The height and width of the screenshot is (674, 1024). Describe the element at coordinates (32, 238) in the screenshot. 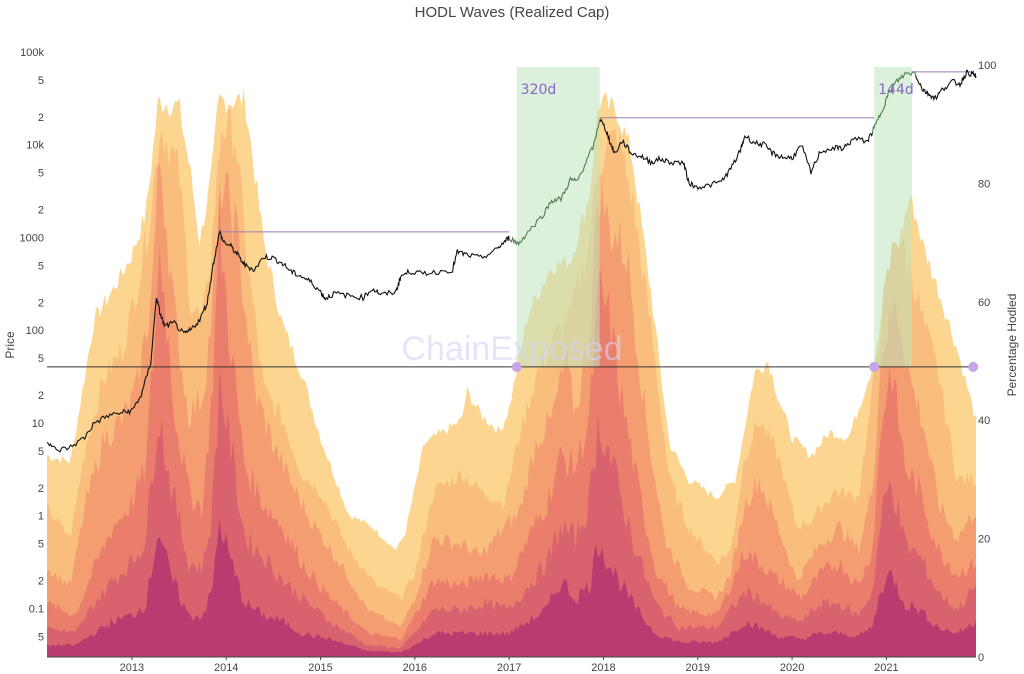

I see `y-left-tick-label-7: 1000` at that location.